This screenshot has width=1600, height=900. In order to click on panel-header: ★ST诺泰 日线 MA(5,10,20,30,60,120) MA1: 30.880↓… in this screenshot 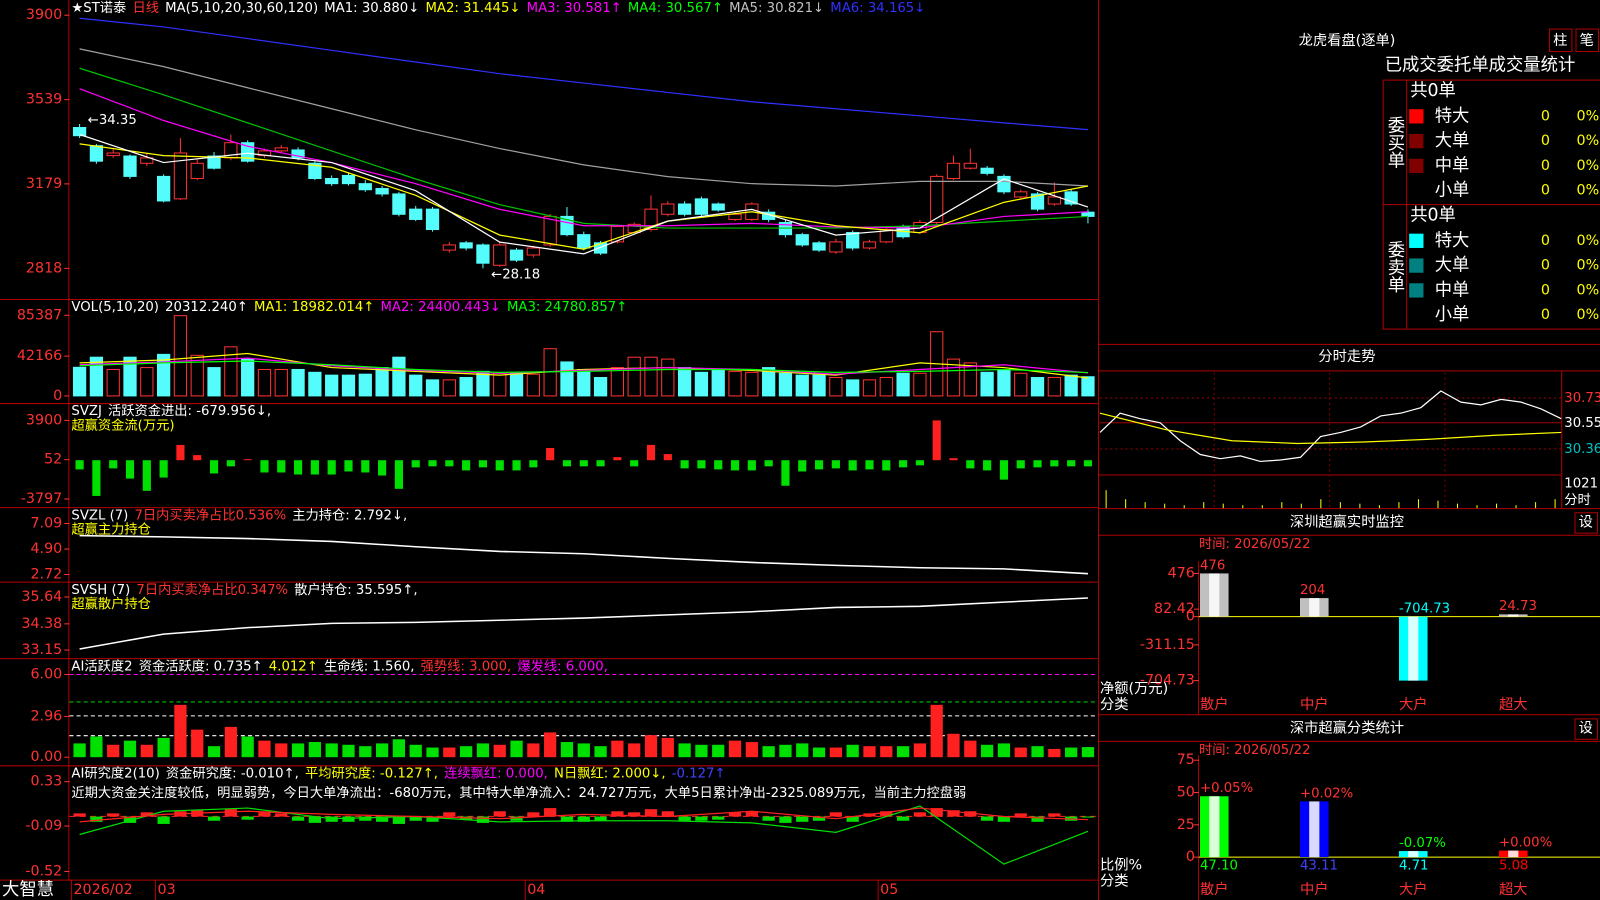, I will do `click(498, 8)`.